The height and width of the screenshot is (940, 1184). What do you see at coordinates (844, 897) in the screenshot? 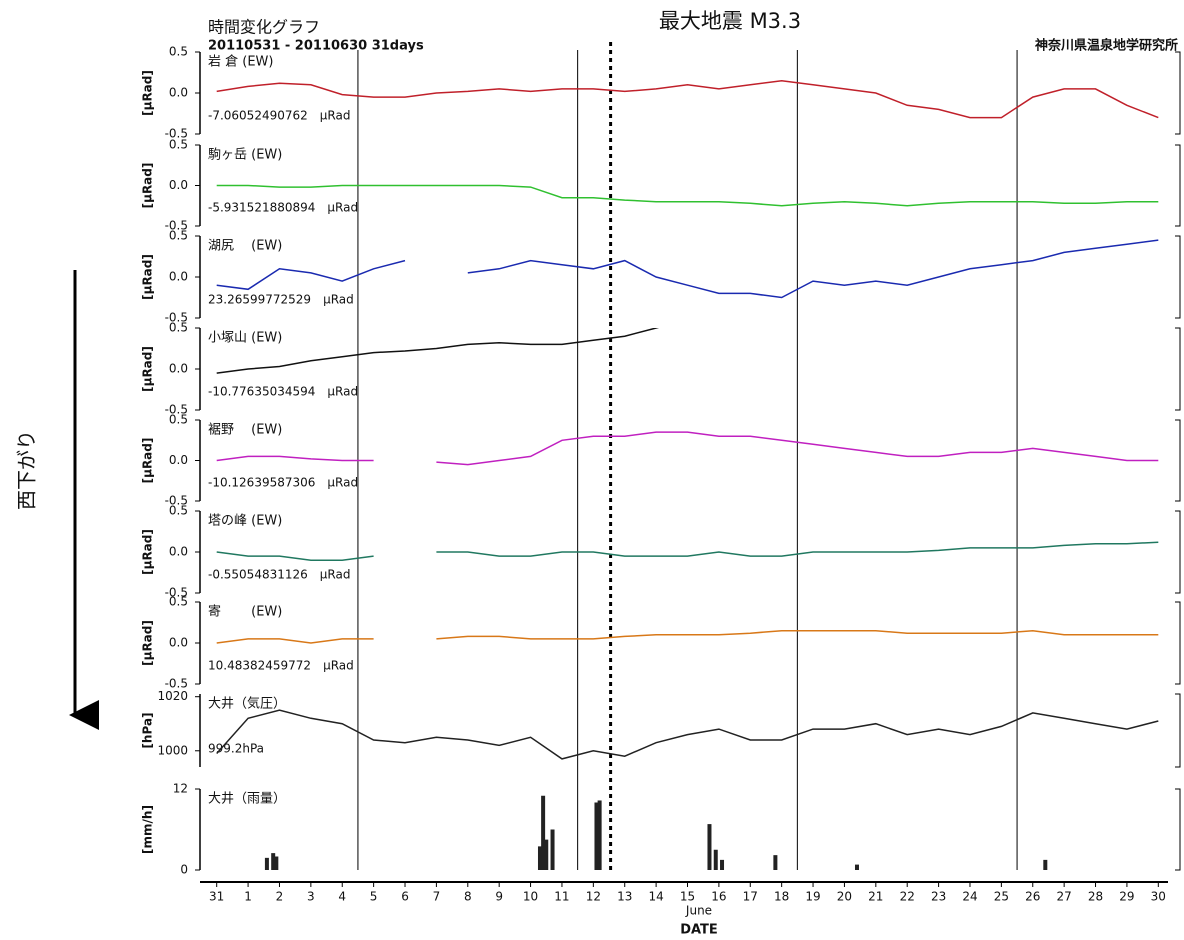
I see `x-tick-label: 20` at bounding box center [844, 897].